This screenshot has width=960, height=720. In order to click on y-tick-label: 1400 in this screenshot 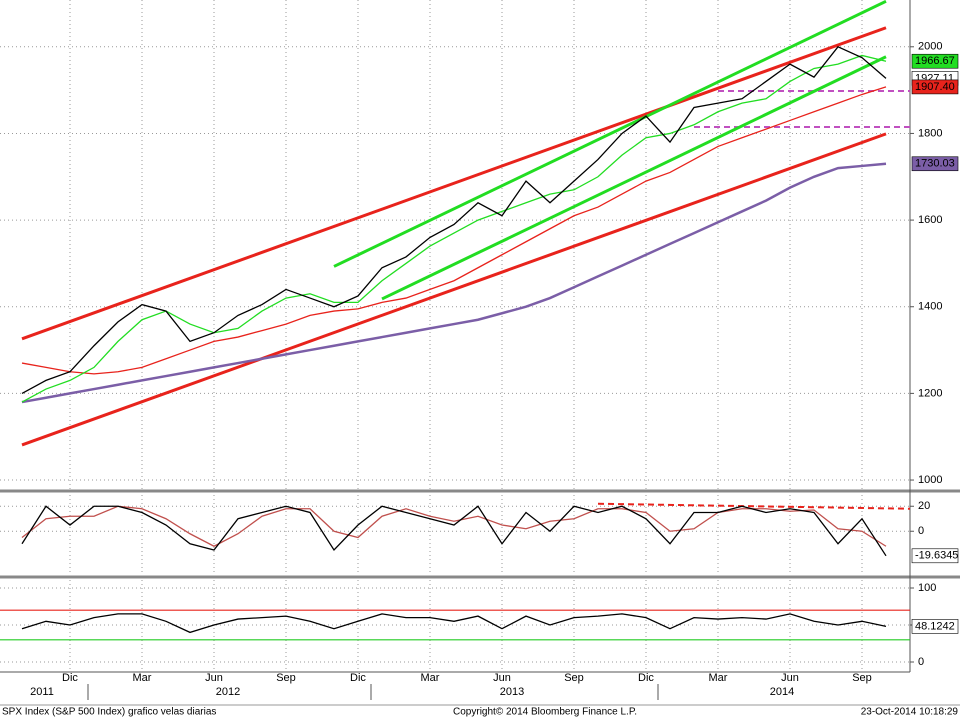, I will do `click(930, 307)`.